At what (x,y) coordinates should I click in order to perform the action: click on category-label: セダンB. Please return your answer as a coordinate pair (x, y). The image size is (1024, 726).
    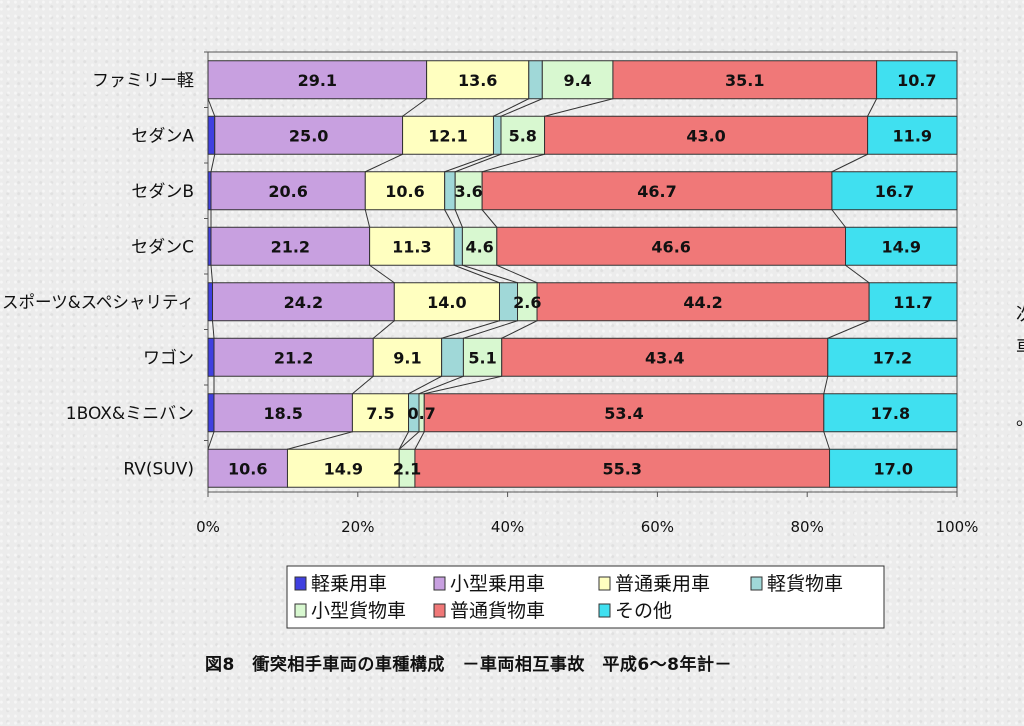
    Looking at the image, I should click on (162, 192).